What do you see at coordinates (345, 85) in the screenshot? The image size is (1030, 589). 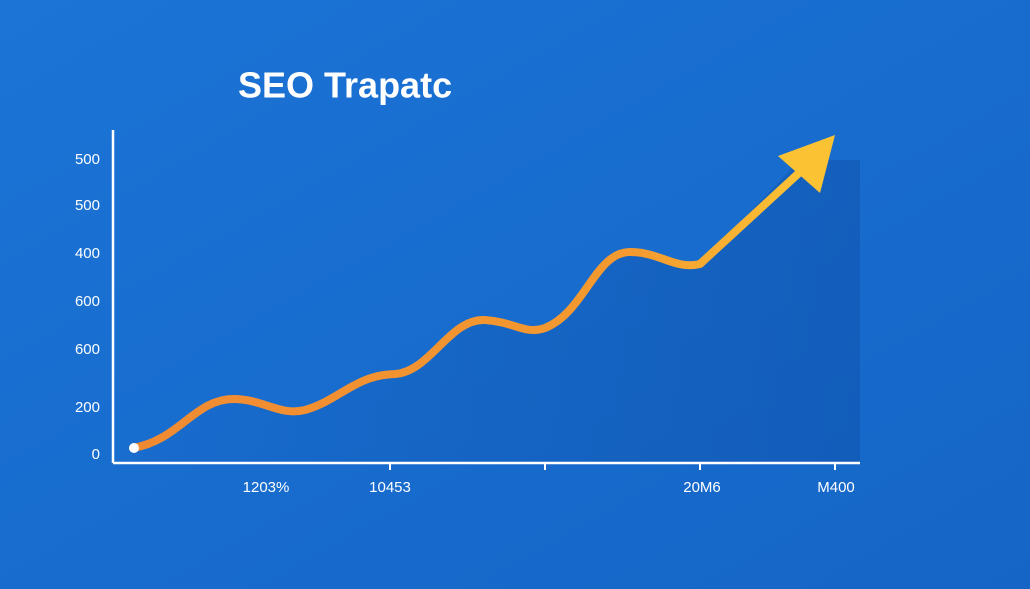 I see `title: SEO Trapatc` at bounding box center [345, 85].